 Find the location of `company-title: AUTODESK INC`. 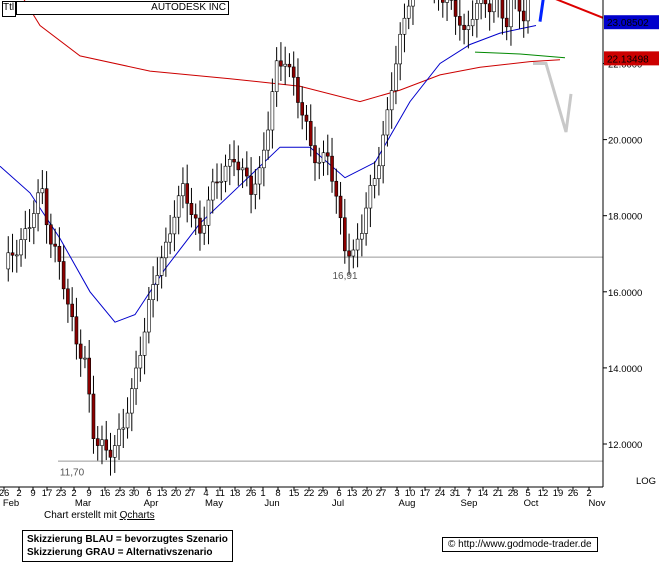

company-title: AUTODESK INC is located at coordinates (122, 8).